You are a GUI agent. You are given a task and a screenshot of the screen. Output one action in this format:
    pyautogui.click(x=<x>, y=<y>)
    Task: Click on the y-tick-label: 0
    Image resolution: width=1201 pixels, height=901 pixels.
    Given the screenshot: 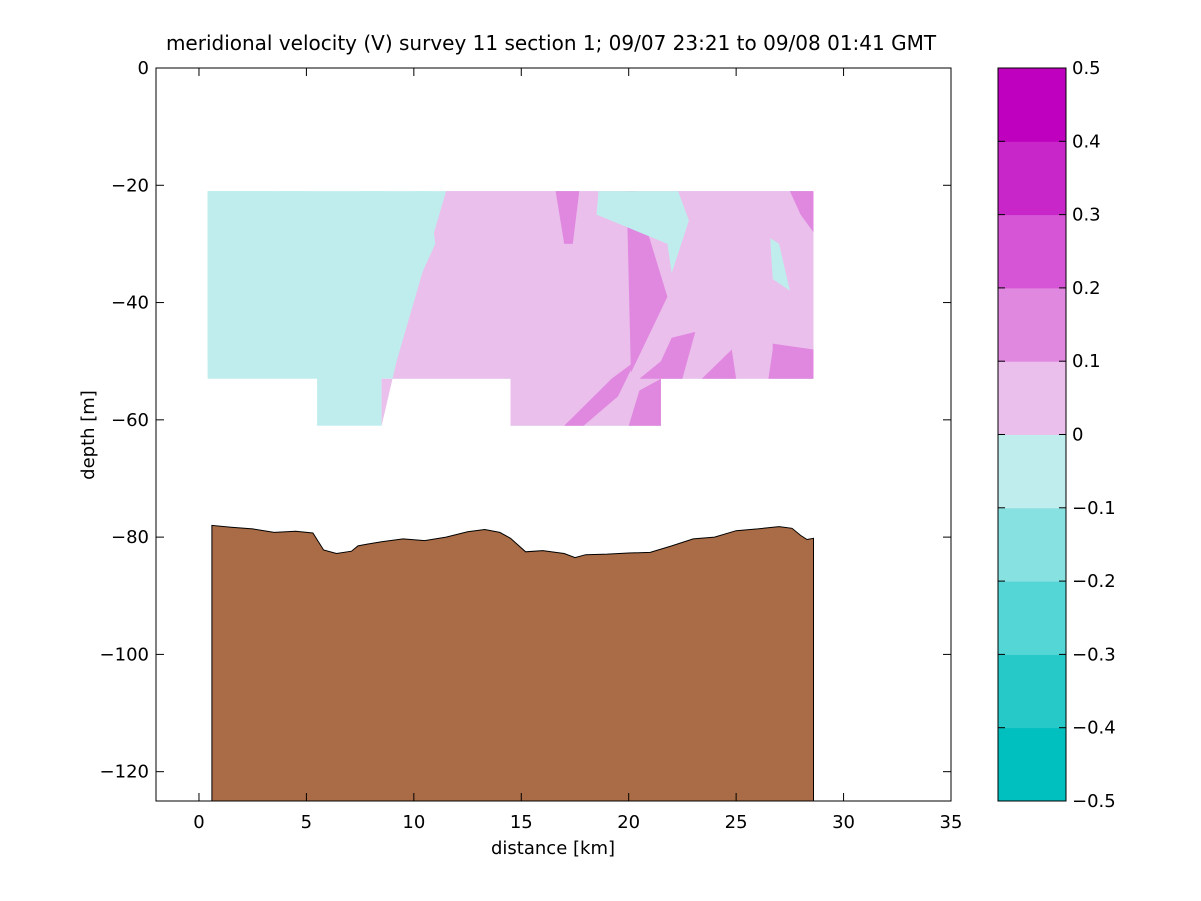 What is the action you would take?
    pyautogui.click(x=143, y=68)
    